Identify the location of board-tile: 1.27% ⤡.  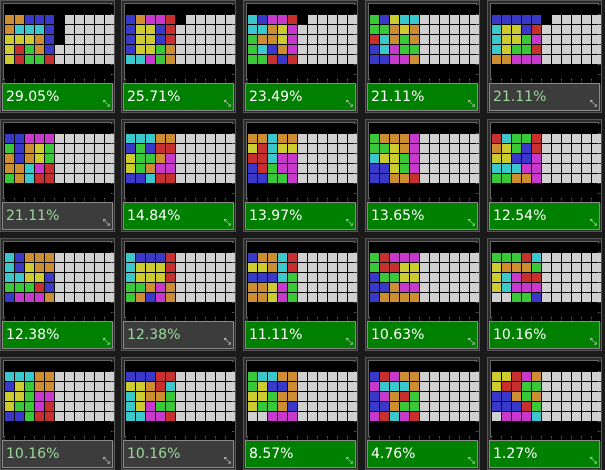
(544, 413).